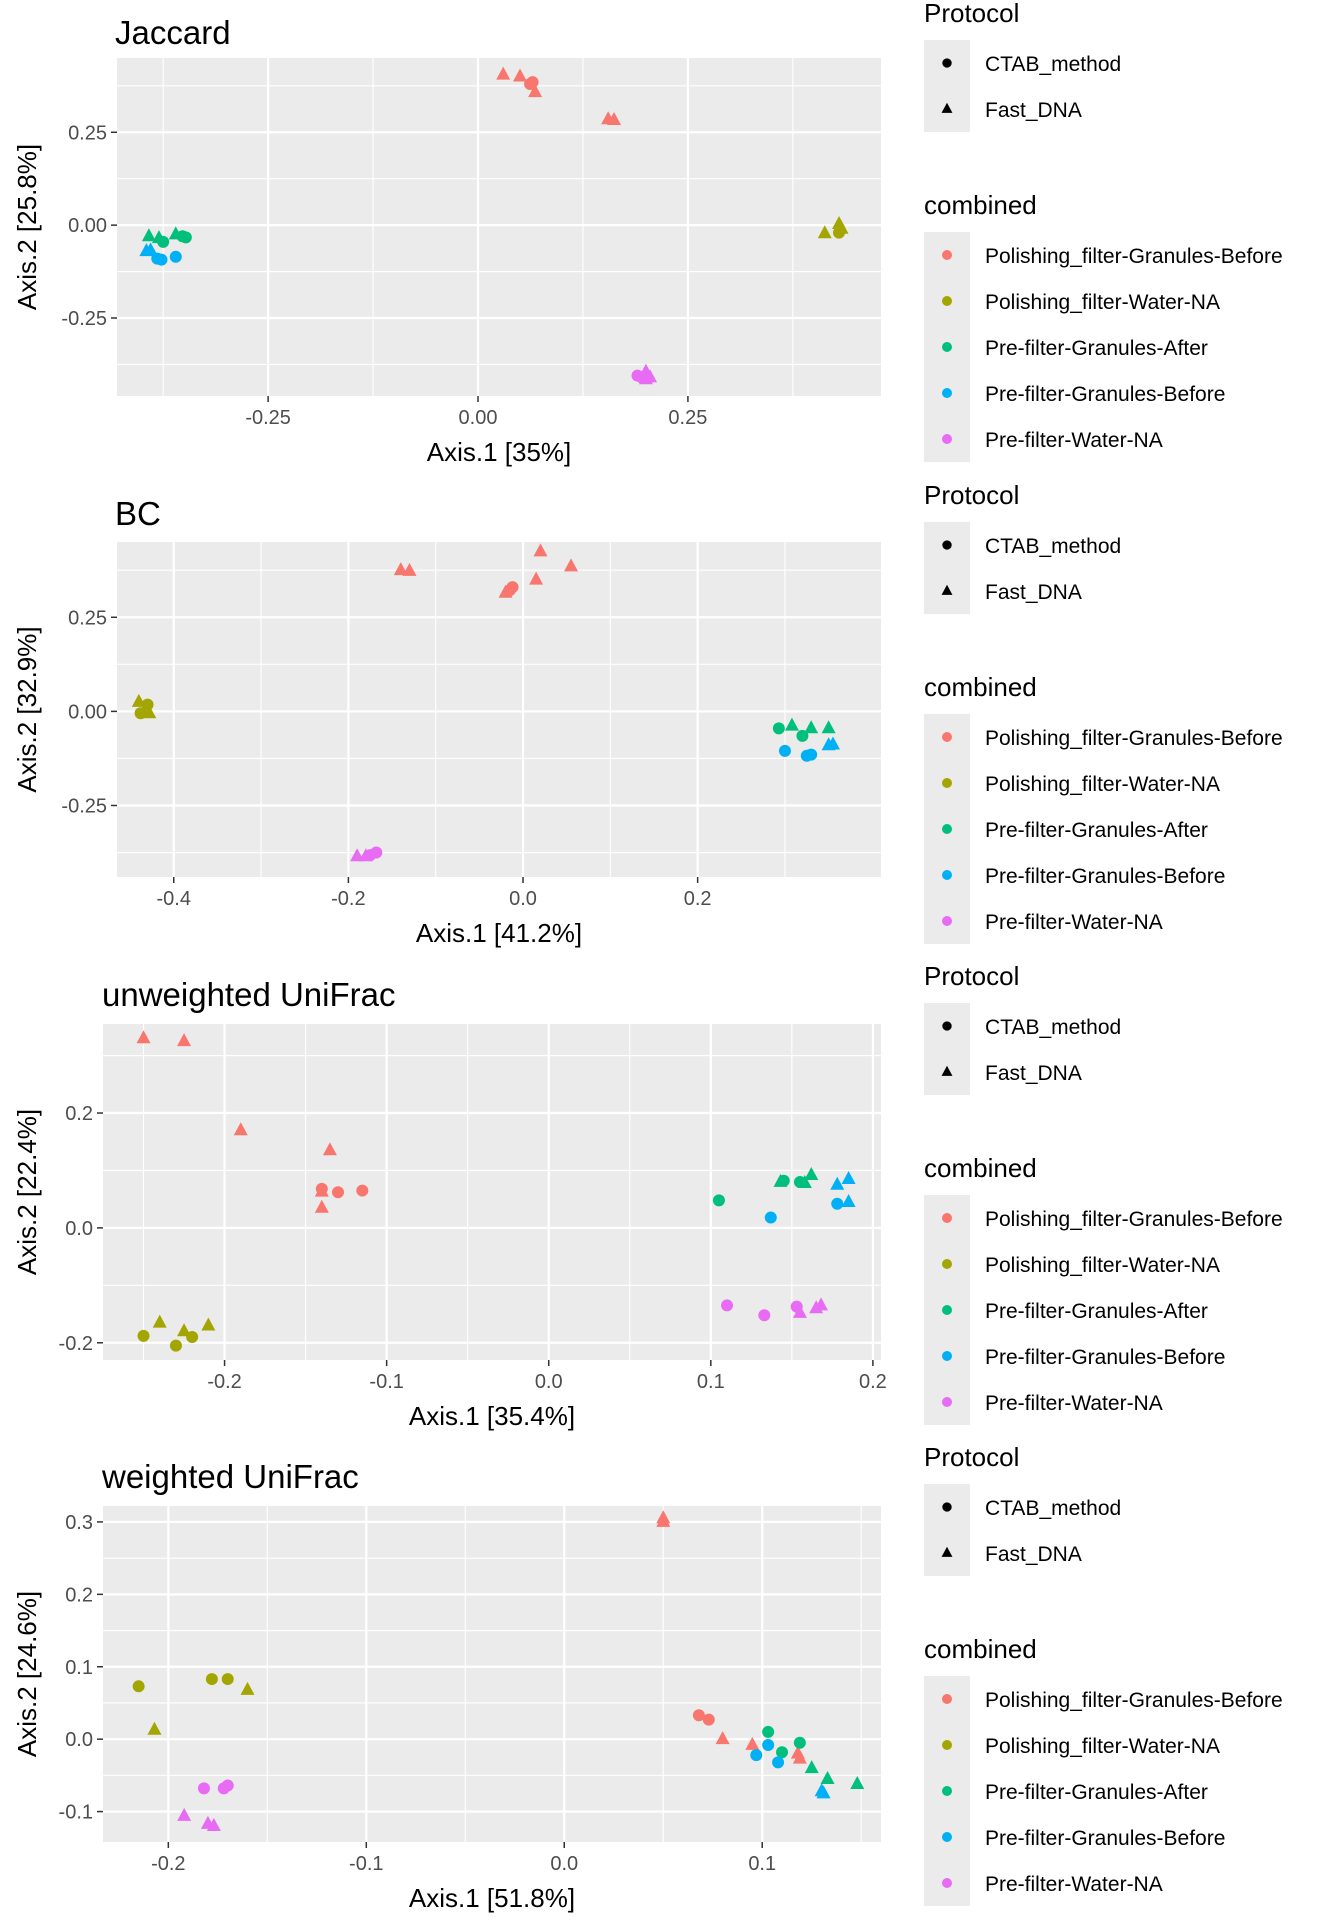 The height and width of the screenshot is (1920, 1344). What do you see at coordinates (386, 1382) in the screenshot?
I see `x-tick-label: -0.1` at bounding box center [386, 1382].